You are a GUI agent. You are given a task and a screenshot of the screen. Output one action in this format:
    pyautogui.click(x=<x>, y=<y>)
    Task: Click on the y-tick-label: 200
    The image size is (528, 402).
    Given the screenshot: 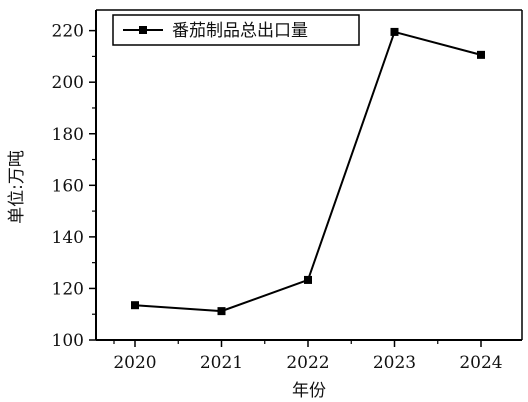 What is the action you would take?
    pyautogui.click(x=68, y=83)
    